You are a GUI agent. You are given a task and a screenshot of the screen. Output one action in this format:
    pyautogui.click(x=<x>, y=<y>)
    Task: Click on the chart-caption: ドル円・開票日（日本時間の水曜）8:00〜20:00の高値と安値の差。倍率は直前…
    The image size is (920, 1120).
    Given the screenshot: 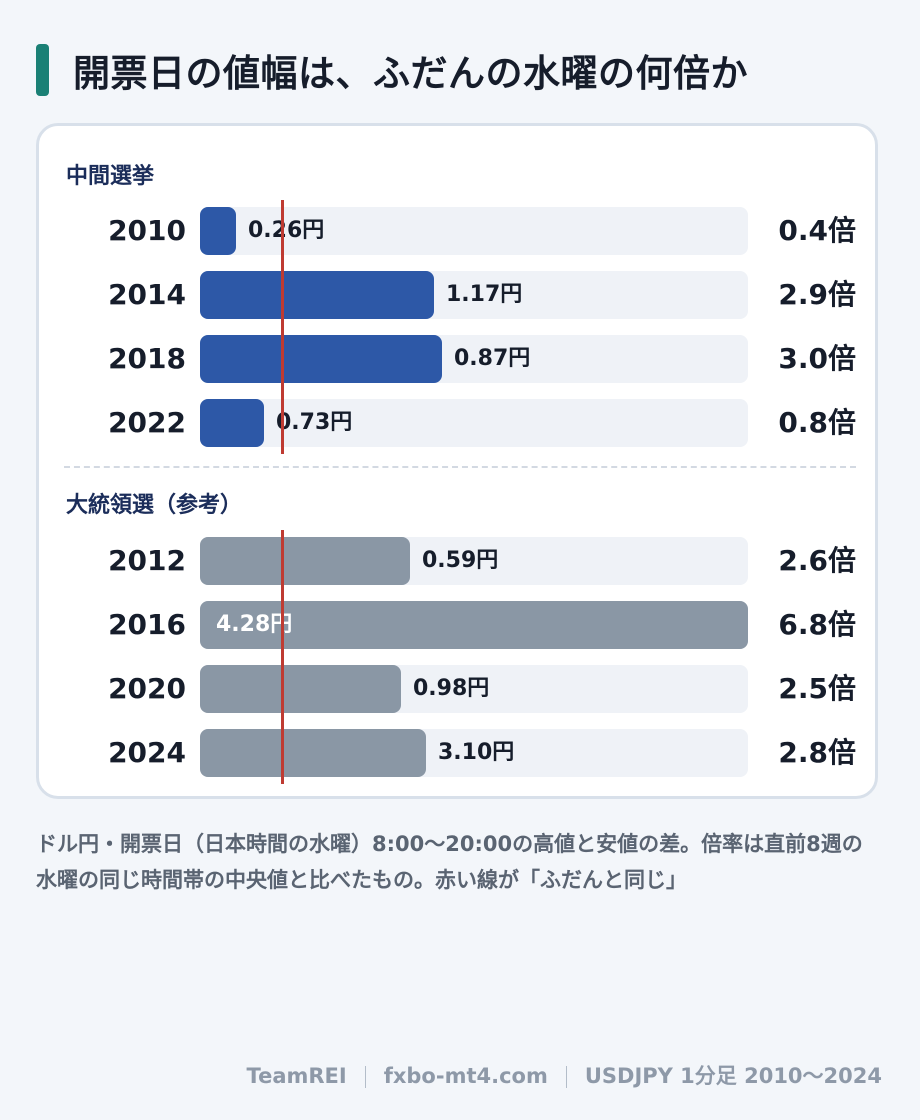 What is the action you would take?
    pyautogui.click(x=449, y=862)
    